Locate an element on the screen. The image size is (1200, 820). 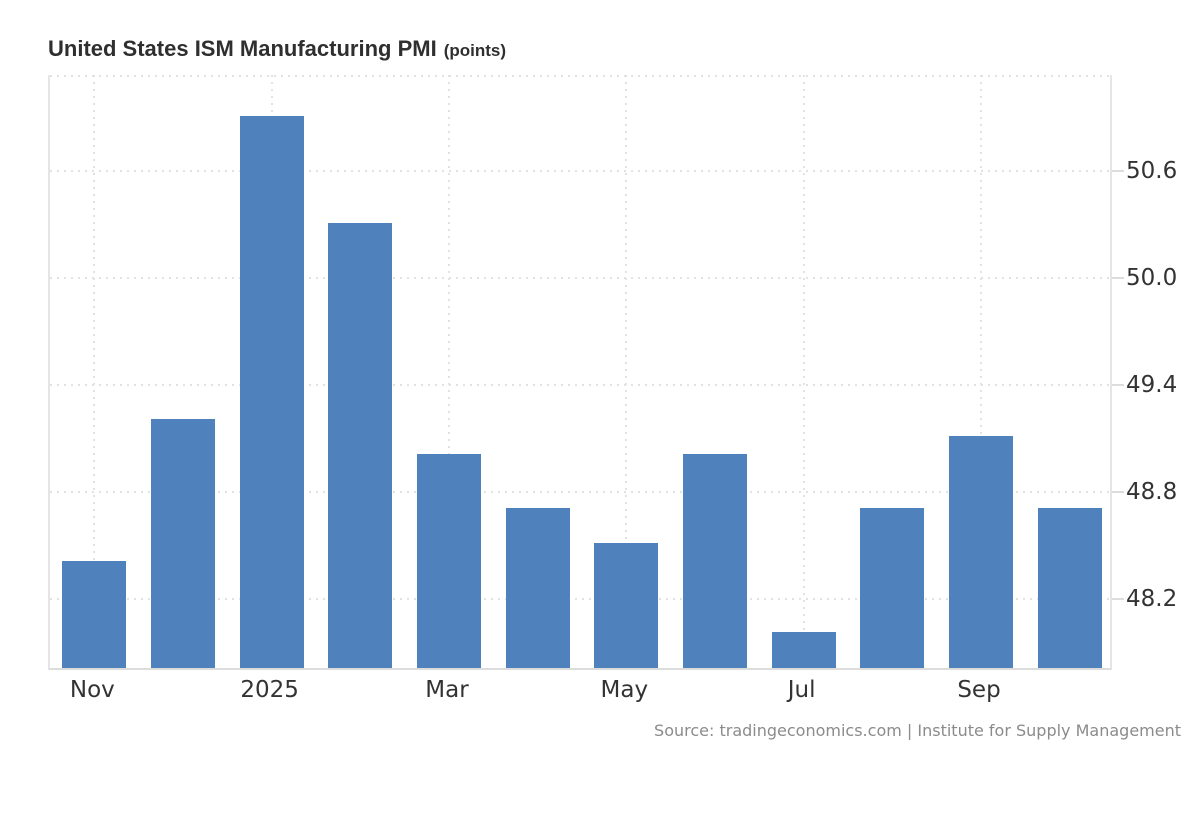
bar-jul-2025 is located at coordinates (803, 650).